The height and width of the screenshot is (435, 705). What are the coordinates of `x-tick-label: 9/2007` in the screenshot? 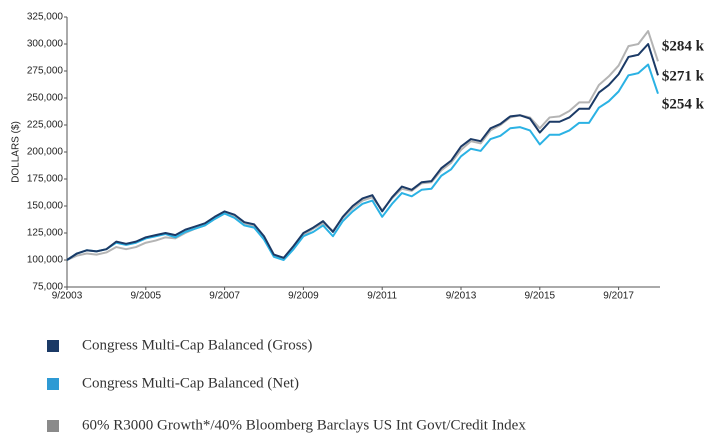 It's located at (224, 296).